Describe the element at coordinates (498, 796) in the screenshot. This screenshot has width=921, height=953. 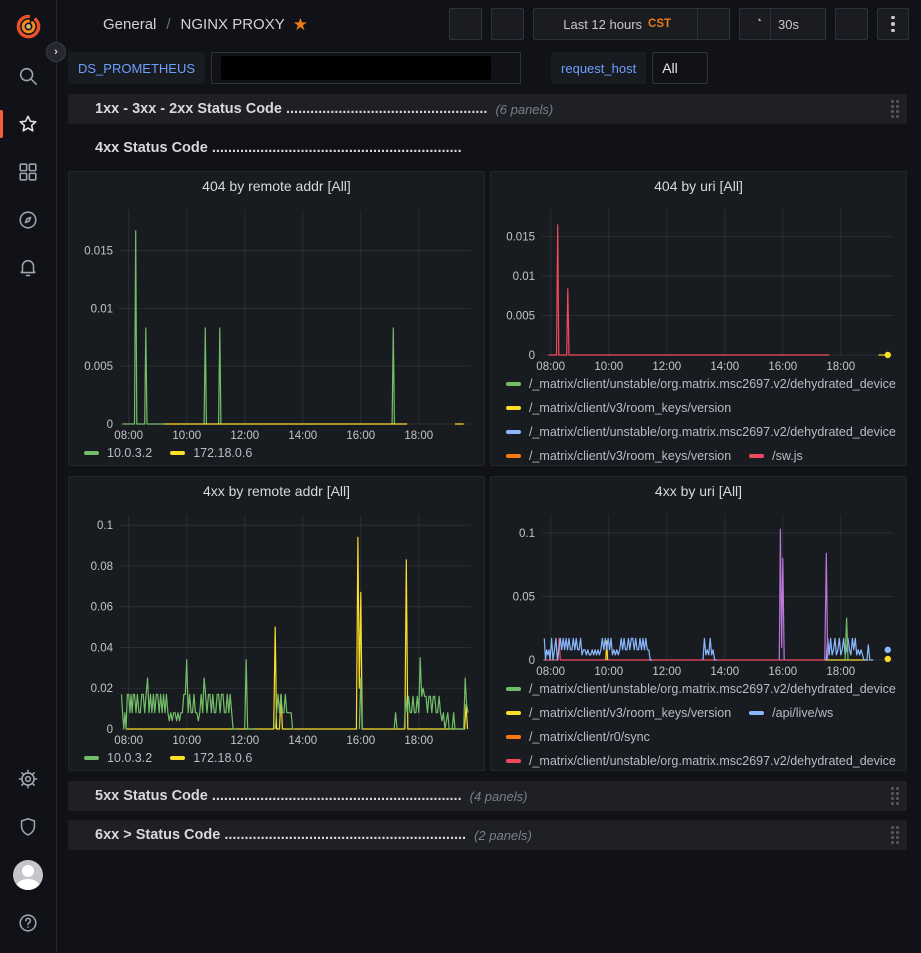
I see `row-panel-count: (4 panels)` at that location.